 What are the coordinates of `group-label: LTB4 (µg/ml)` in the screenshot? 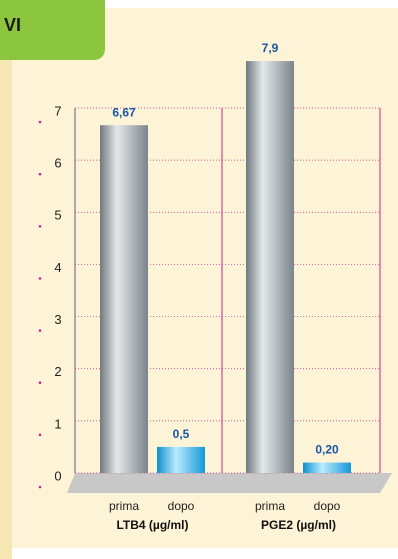 It's located at (152, 525).